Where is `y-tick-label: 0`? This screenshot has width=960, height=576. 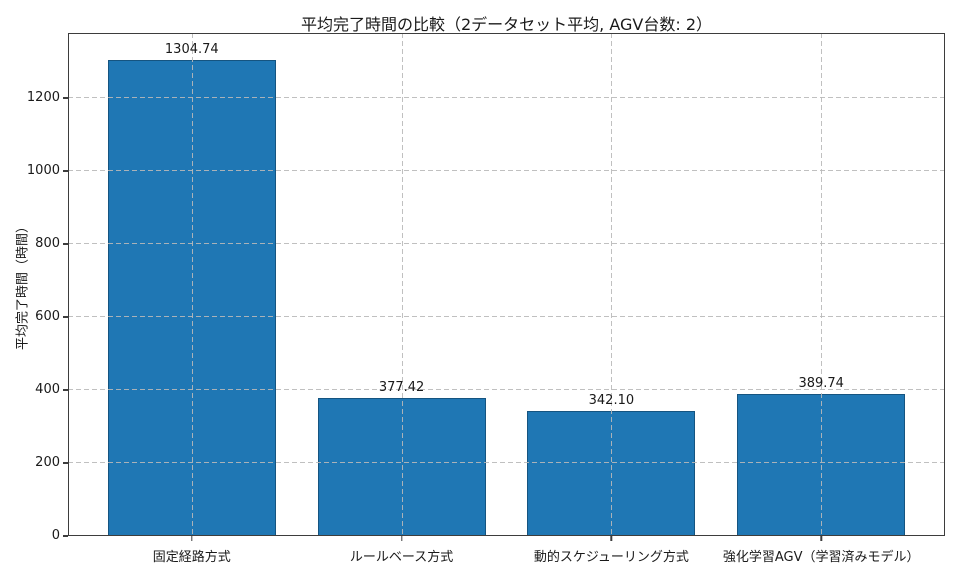
y-tick-label: 0 is located at coordinates (55, 535).